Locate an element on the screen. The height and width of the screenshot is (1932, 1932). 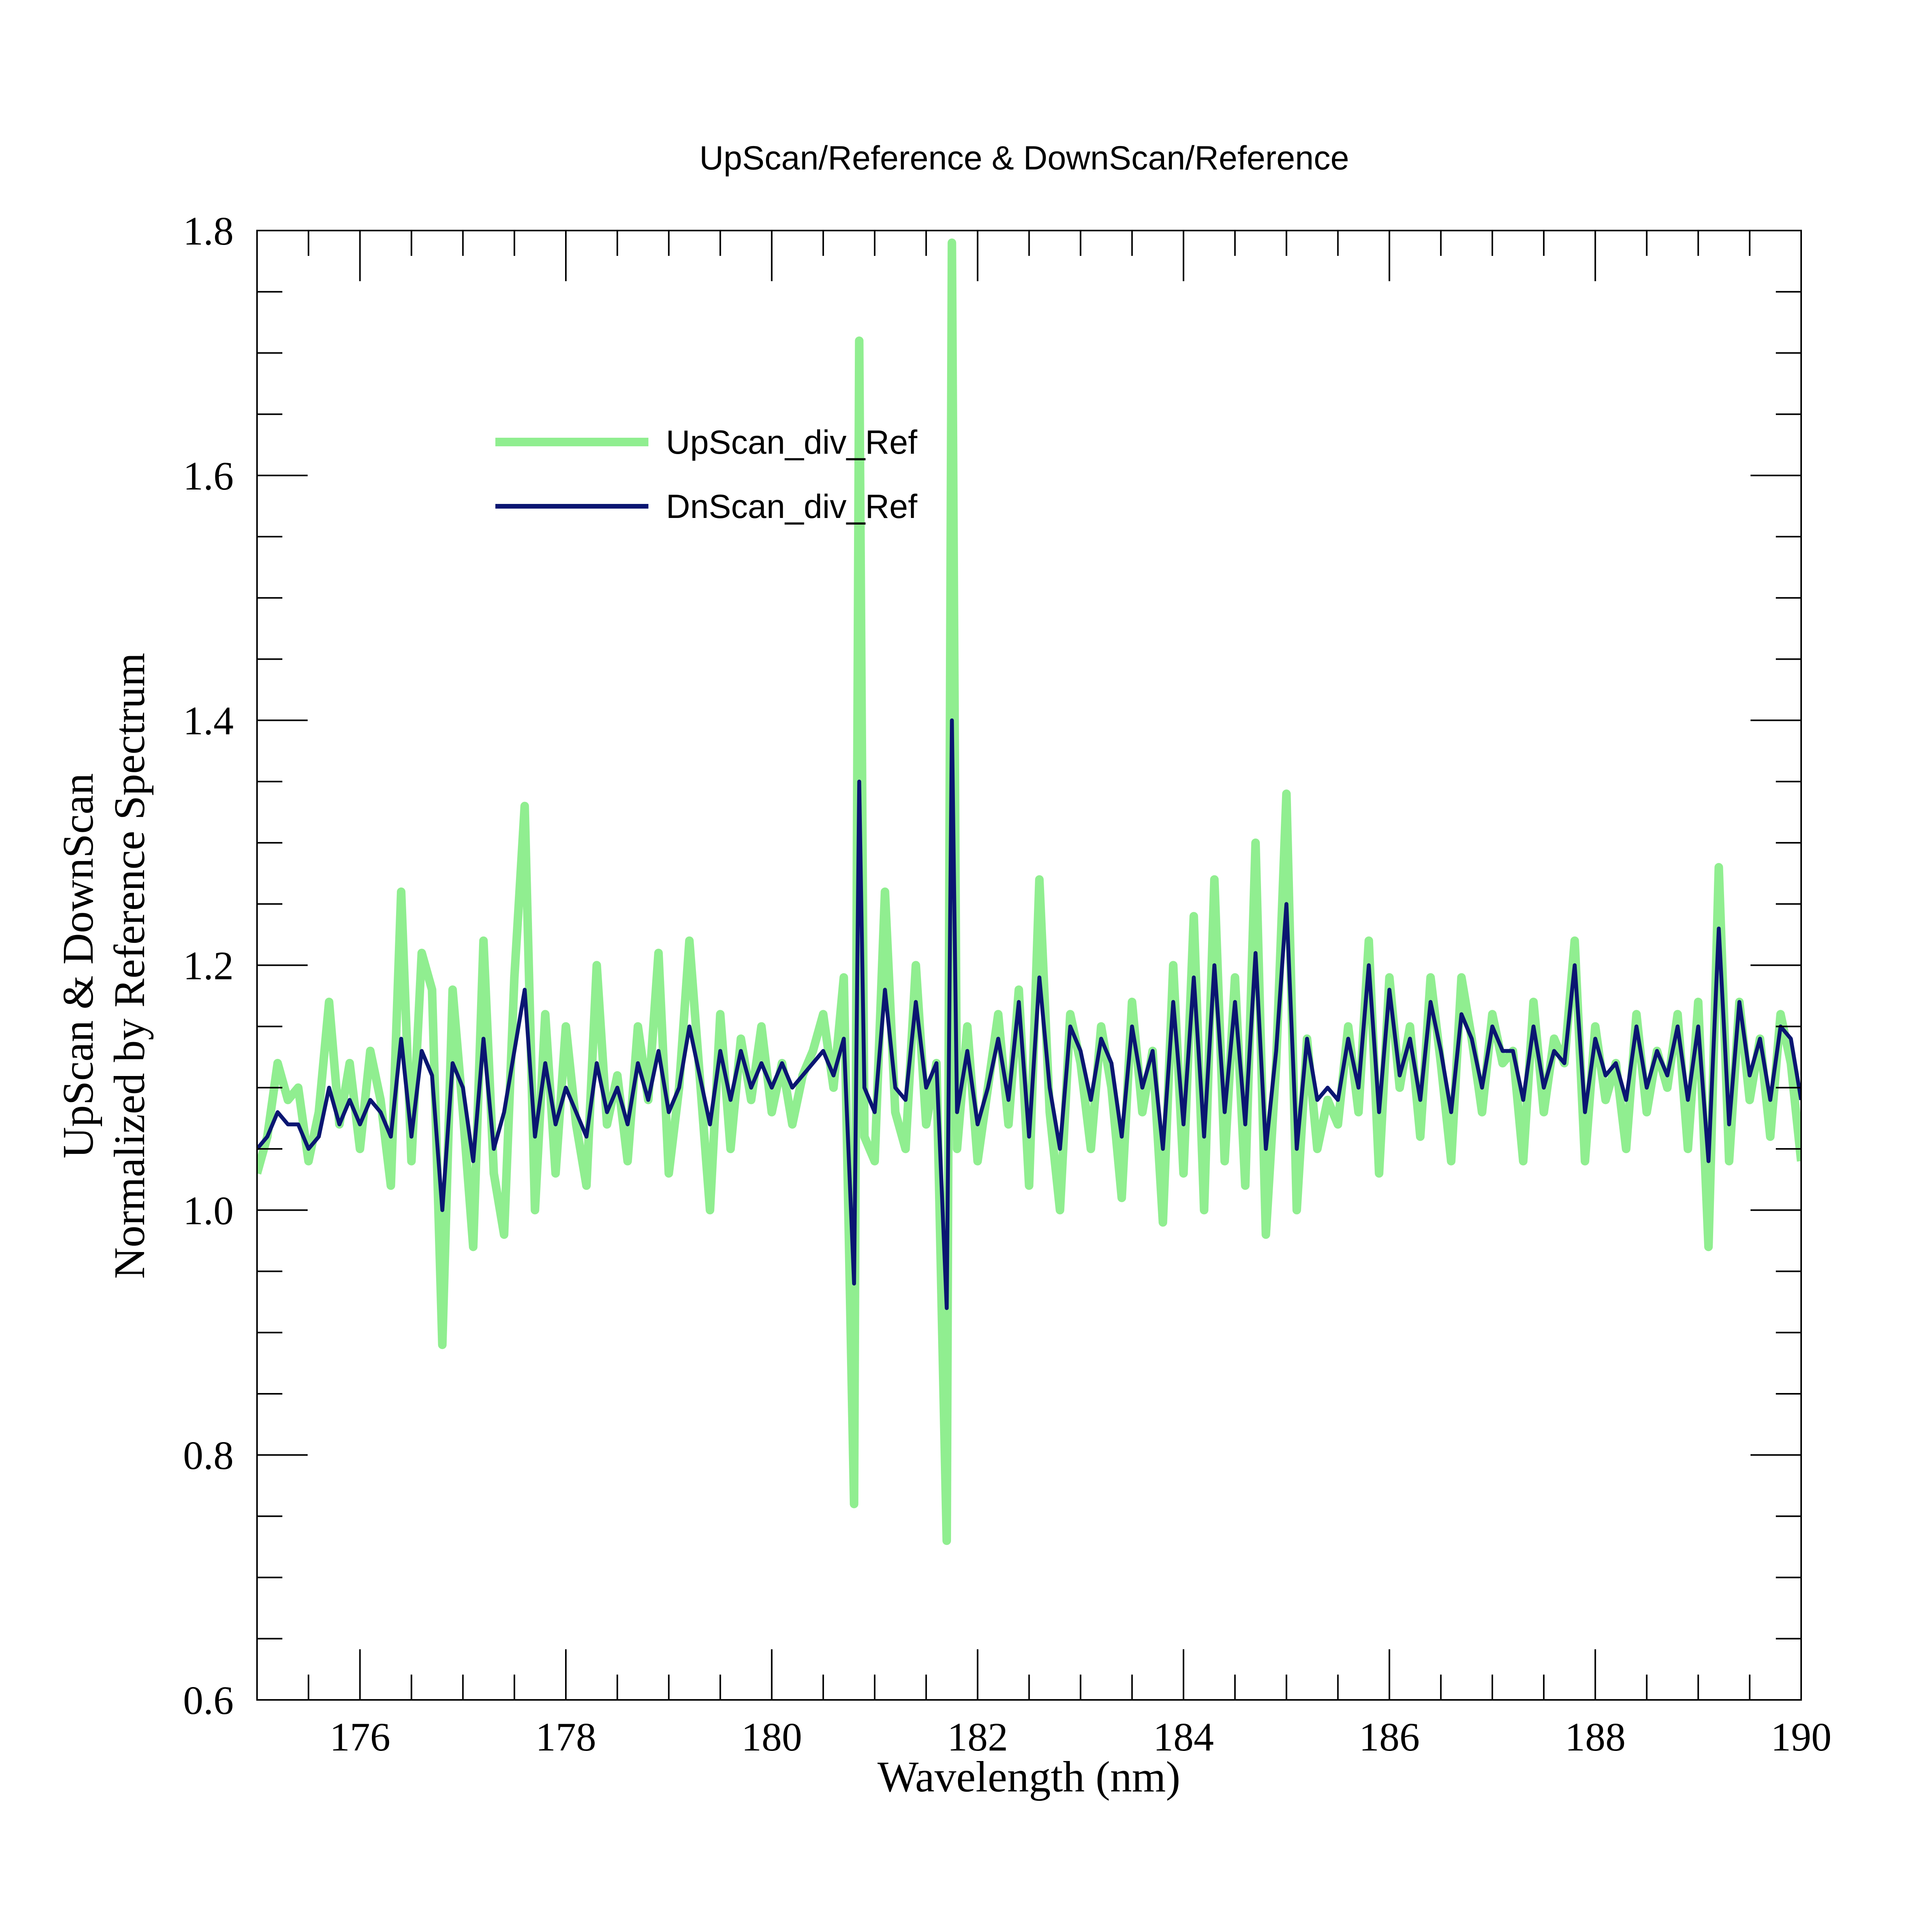
chart-title: UpScan/Reference & DownScan/Reference is located at coordinates (1024, 158).